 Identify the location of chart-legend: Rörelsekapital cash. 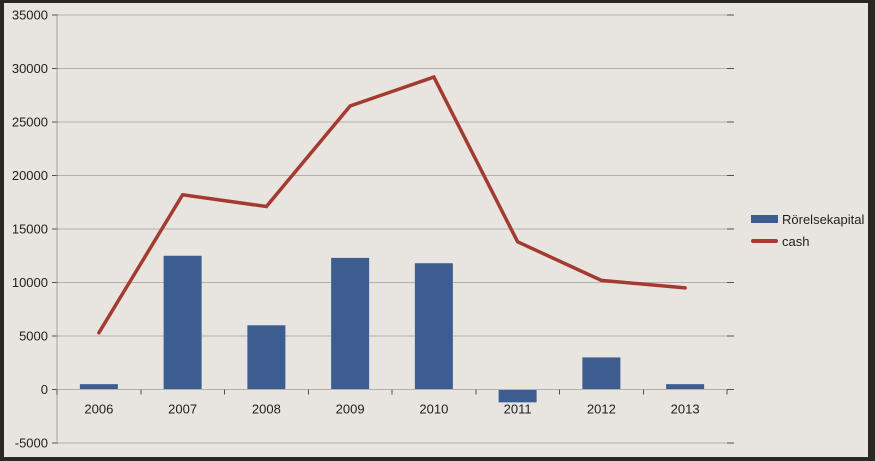
(807, 230).